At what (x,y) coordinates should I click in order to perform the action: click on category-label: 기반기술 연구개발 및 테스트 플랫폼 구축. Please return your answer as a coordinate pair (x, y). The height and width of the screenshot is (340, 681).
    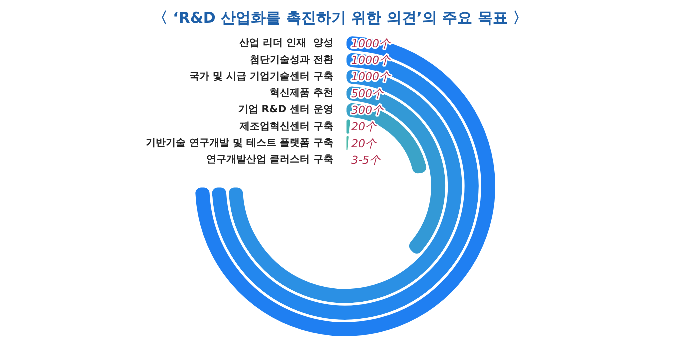
    Looking at the image, I should click on (240, 143).